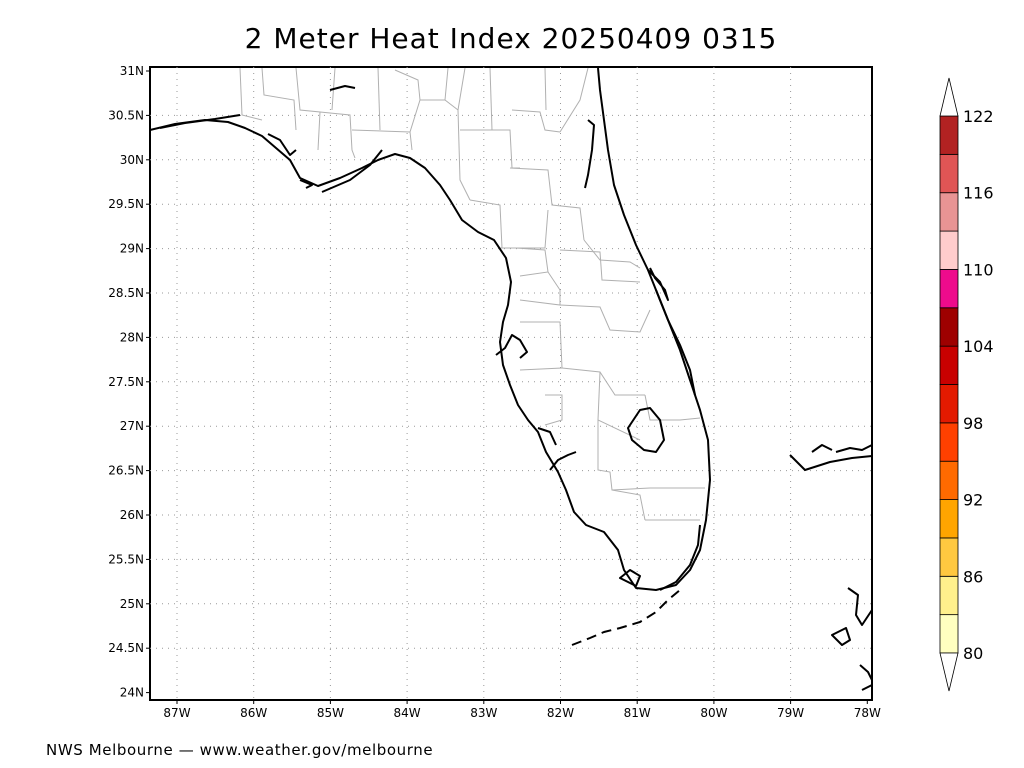 The height and width of the screenshot is (768, 1024). I want to click on lat-tick-label: 28.5N, so click(126, 293).